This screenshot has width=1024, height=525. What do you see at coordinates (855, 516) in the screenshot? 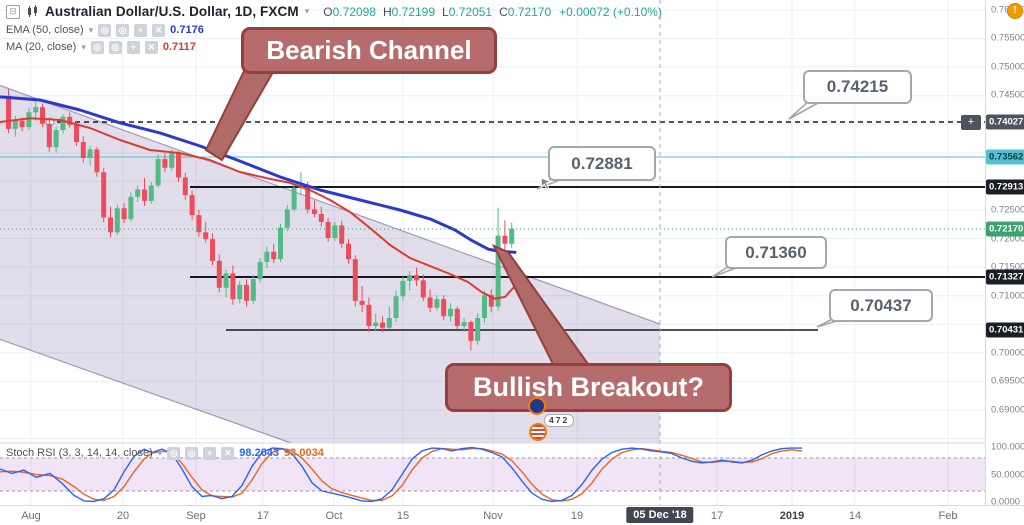
I see `time-tick-label: 14` at bounding box center [855, 516].